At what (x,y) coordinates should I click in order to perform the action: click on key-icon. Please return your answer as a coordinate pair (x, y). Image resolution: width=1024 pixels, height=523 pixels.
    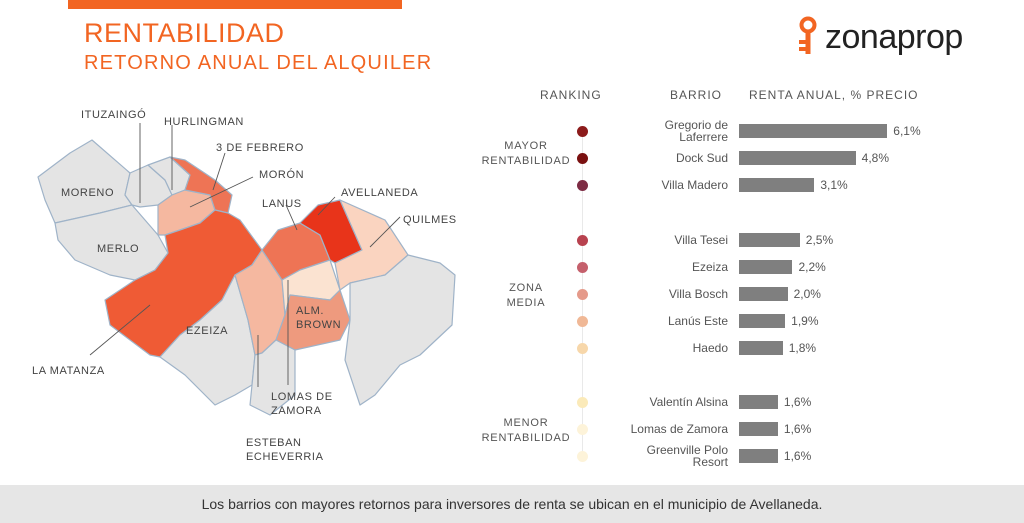
    Looking at the image, I should click on (808, 35).